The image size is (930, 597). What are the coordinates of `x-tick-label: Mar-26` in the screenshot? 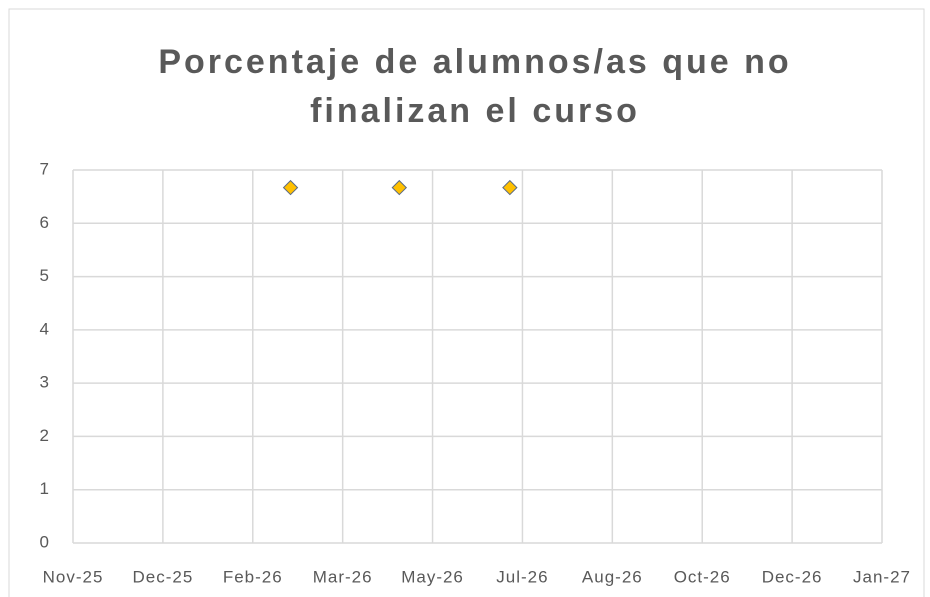 It's located at (343, 576).